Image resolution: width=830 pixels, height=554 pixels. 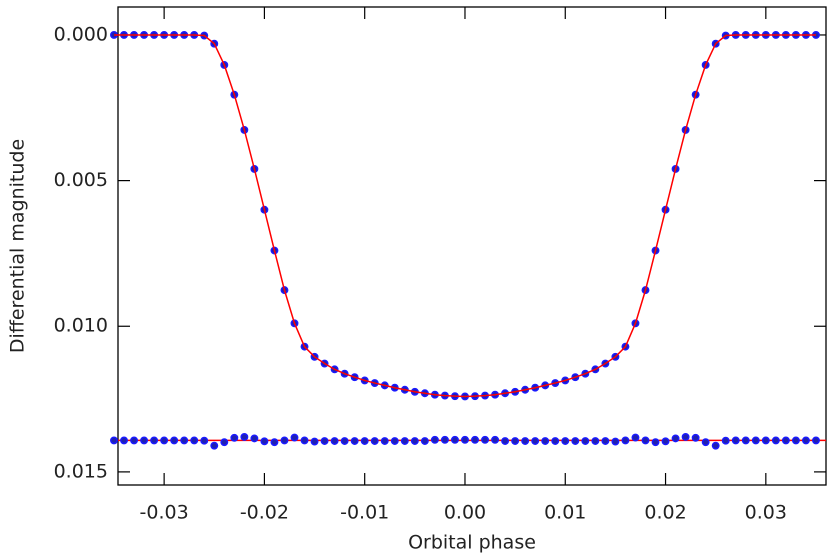 I want to click on x-tick-label: -0.02, so click(x=264, y=513).